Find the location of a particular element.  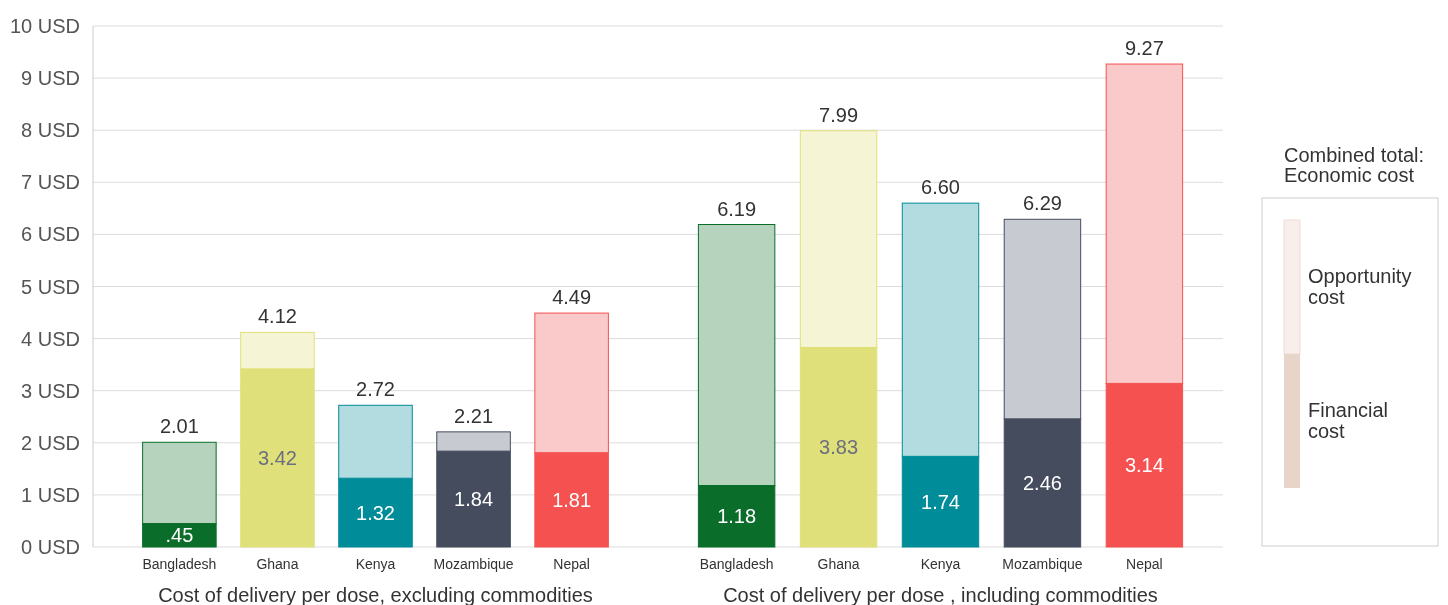

y-tick-label: 1 USD is located at coordinates (50, 494).